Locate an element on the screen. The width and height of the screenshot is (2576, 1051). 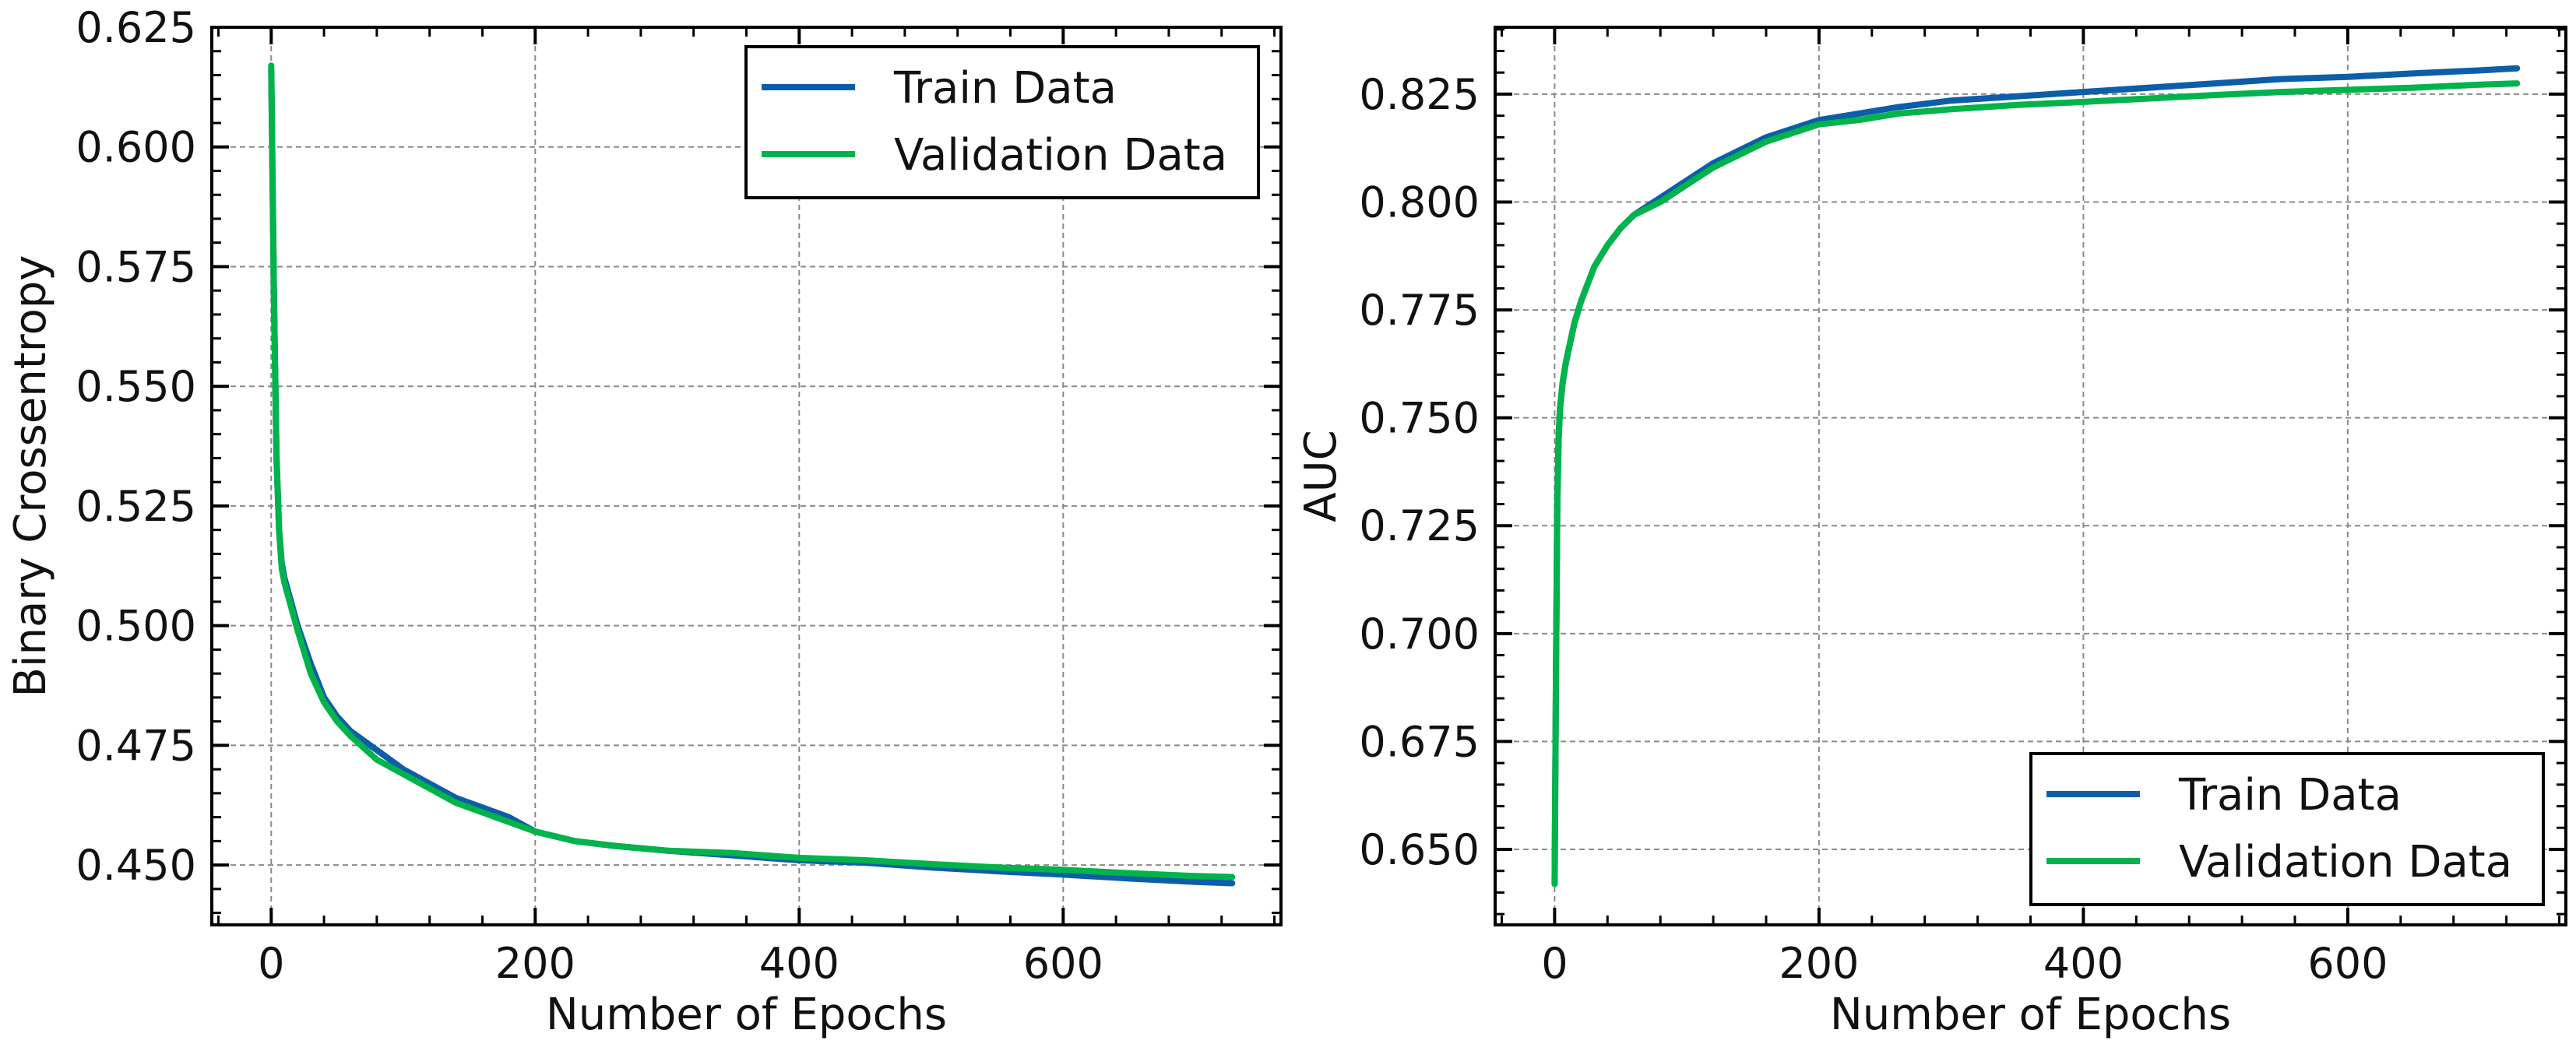
y-tick-label: 0.800 is located at coordinates (1419, 202).